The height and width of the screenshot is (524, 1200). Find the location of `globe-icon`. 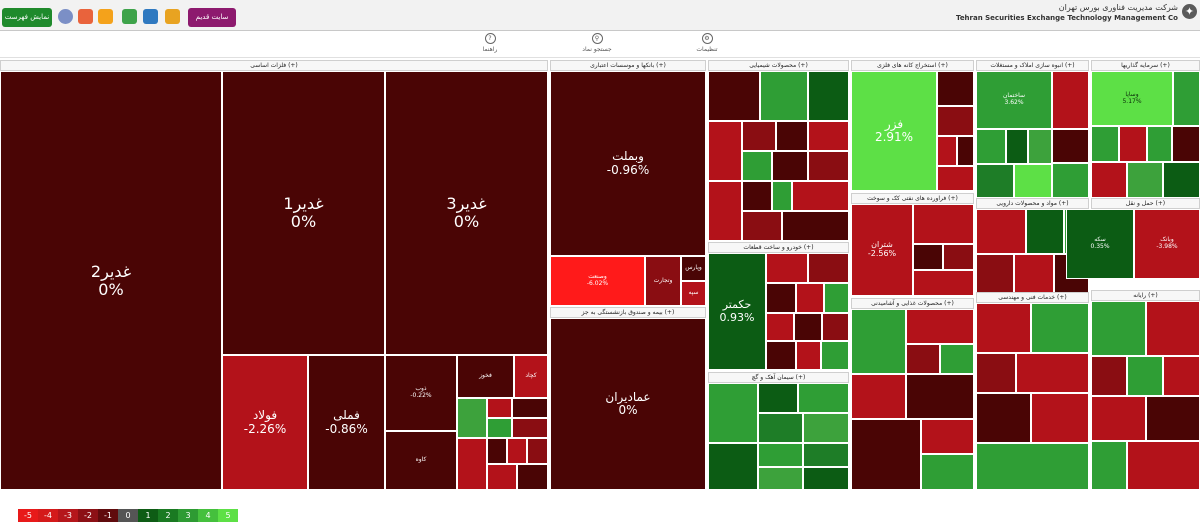

globe-icon is located at coordinates (65, 16).